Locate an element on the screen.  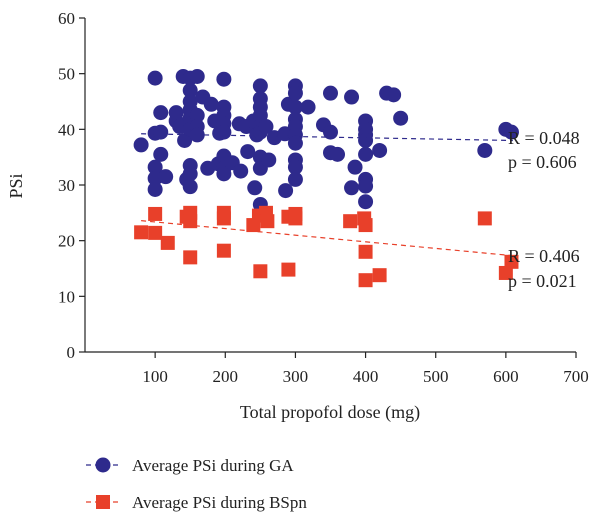
x-tick-label: 400 is located at coordinates (366, 376).